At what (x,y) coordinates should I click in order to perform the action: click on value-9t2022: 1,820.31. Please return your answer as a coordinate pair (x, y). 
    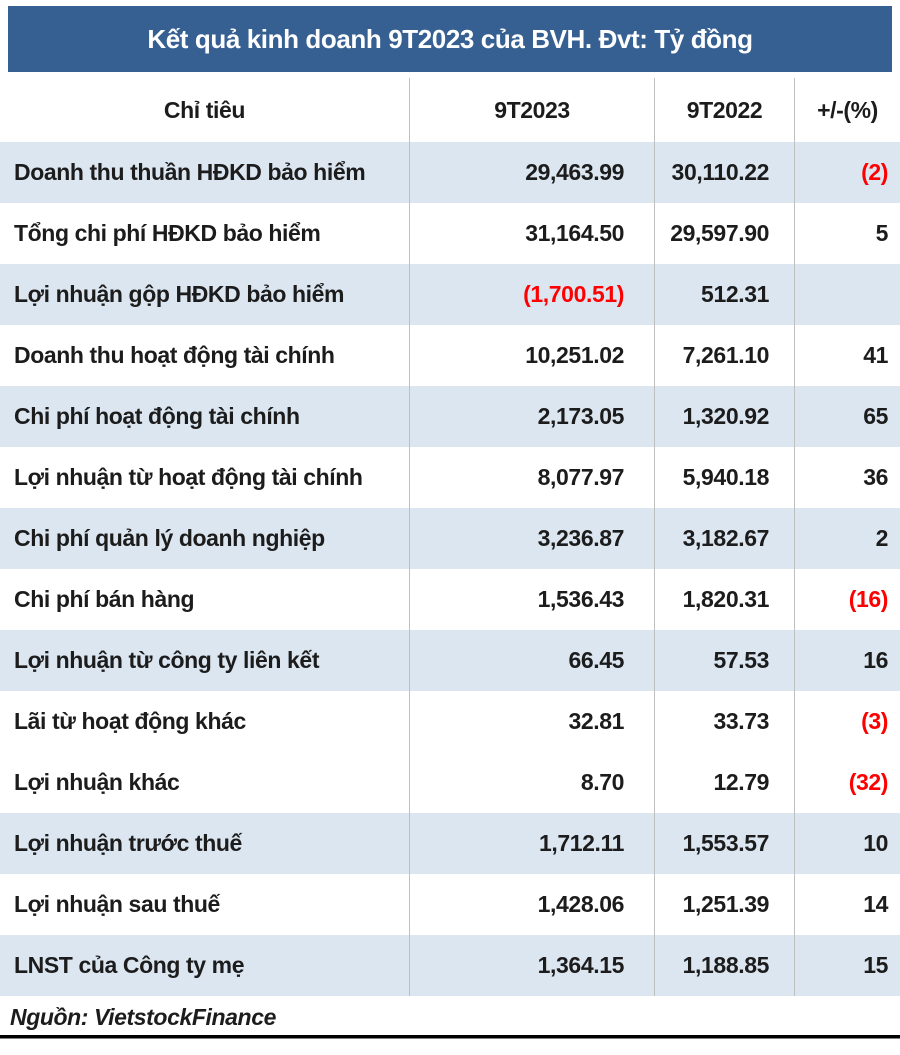
    Looking at the image, I should click on (725, 599).